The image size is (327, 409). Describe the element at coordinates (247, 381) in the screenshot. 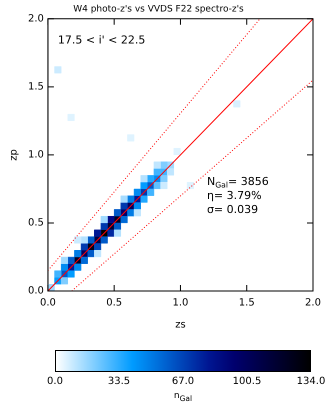

I see `color-bar-label: 100.5` at that location.